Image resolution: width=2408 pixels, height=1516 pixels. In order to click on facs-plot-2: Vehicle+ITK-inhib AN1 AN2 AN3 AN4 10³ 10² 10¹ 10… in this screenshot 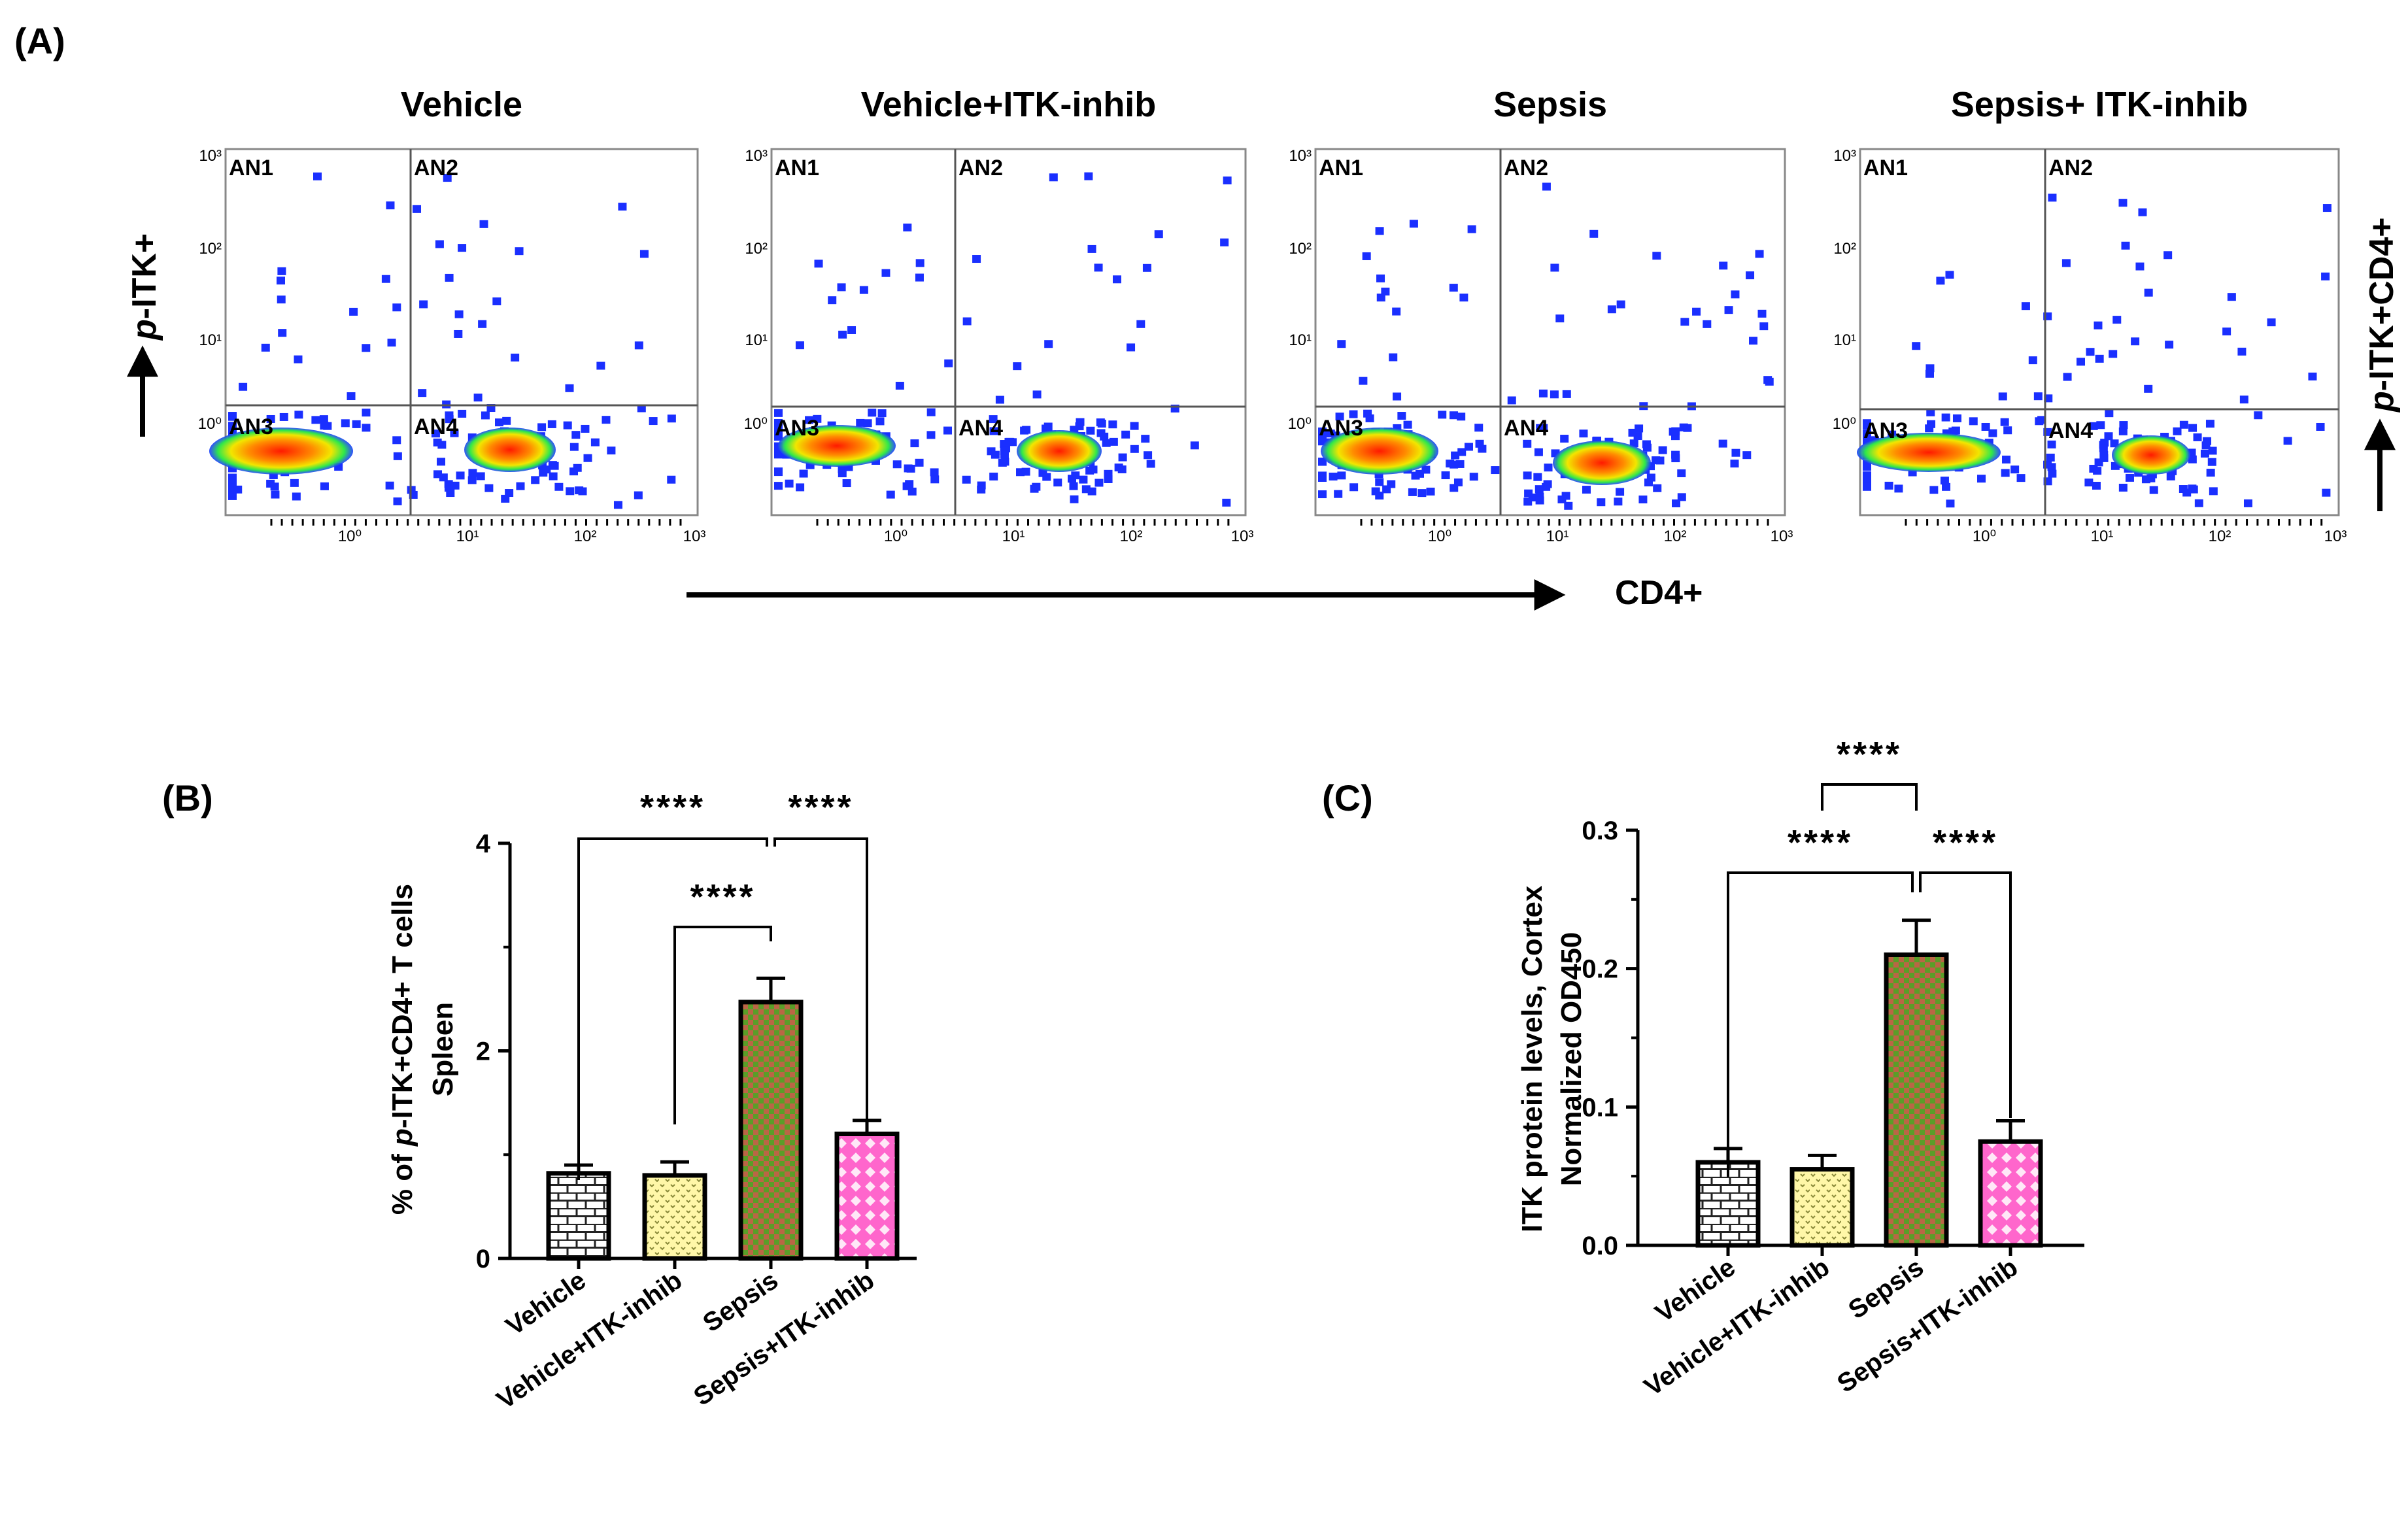, I will do `click(999, 315)`.